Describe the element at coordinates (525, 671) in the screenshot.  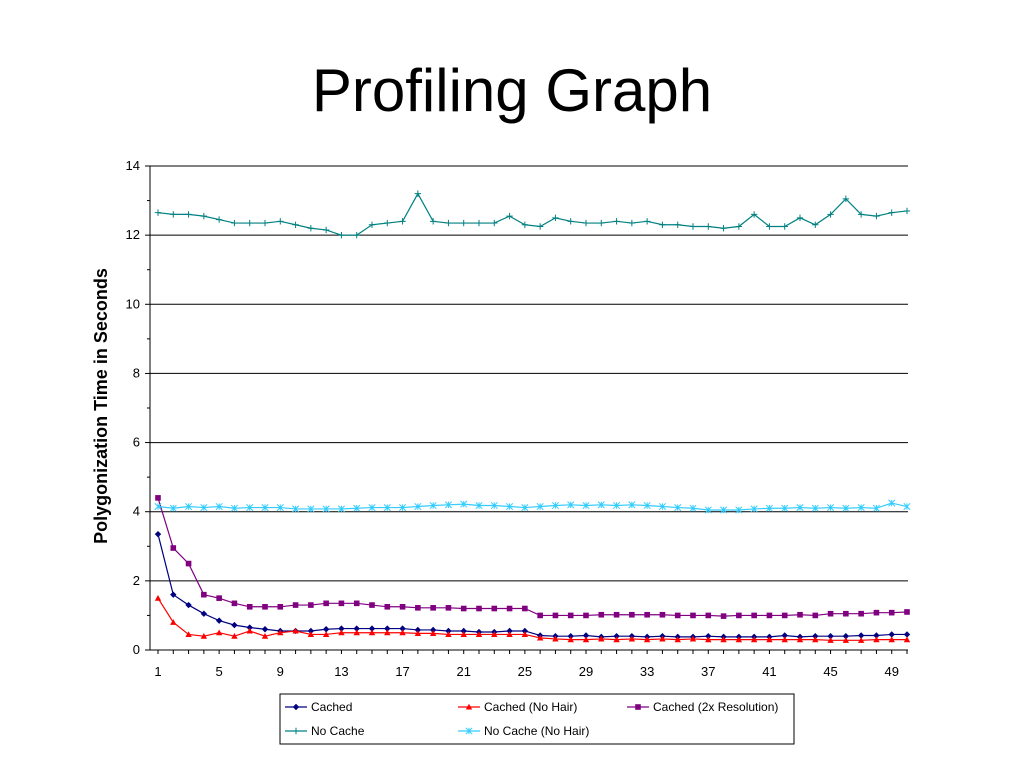
I see `x-tick-label: 25` at that location.